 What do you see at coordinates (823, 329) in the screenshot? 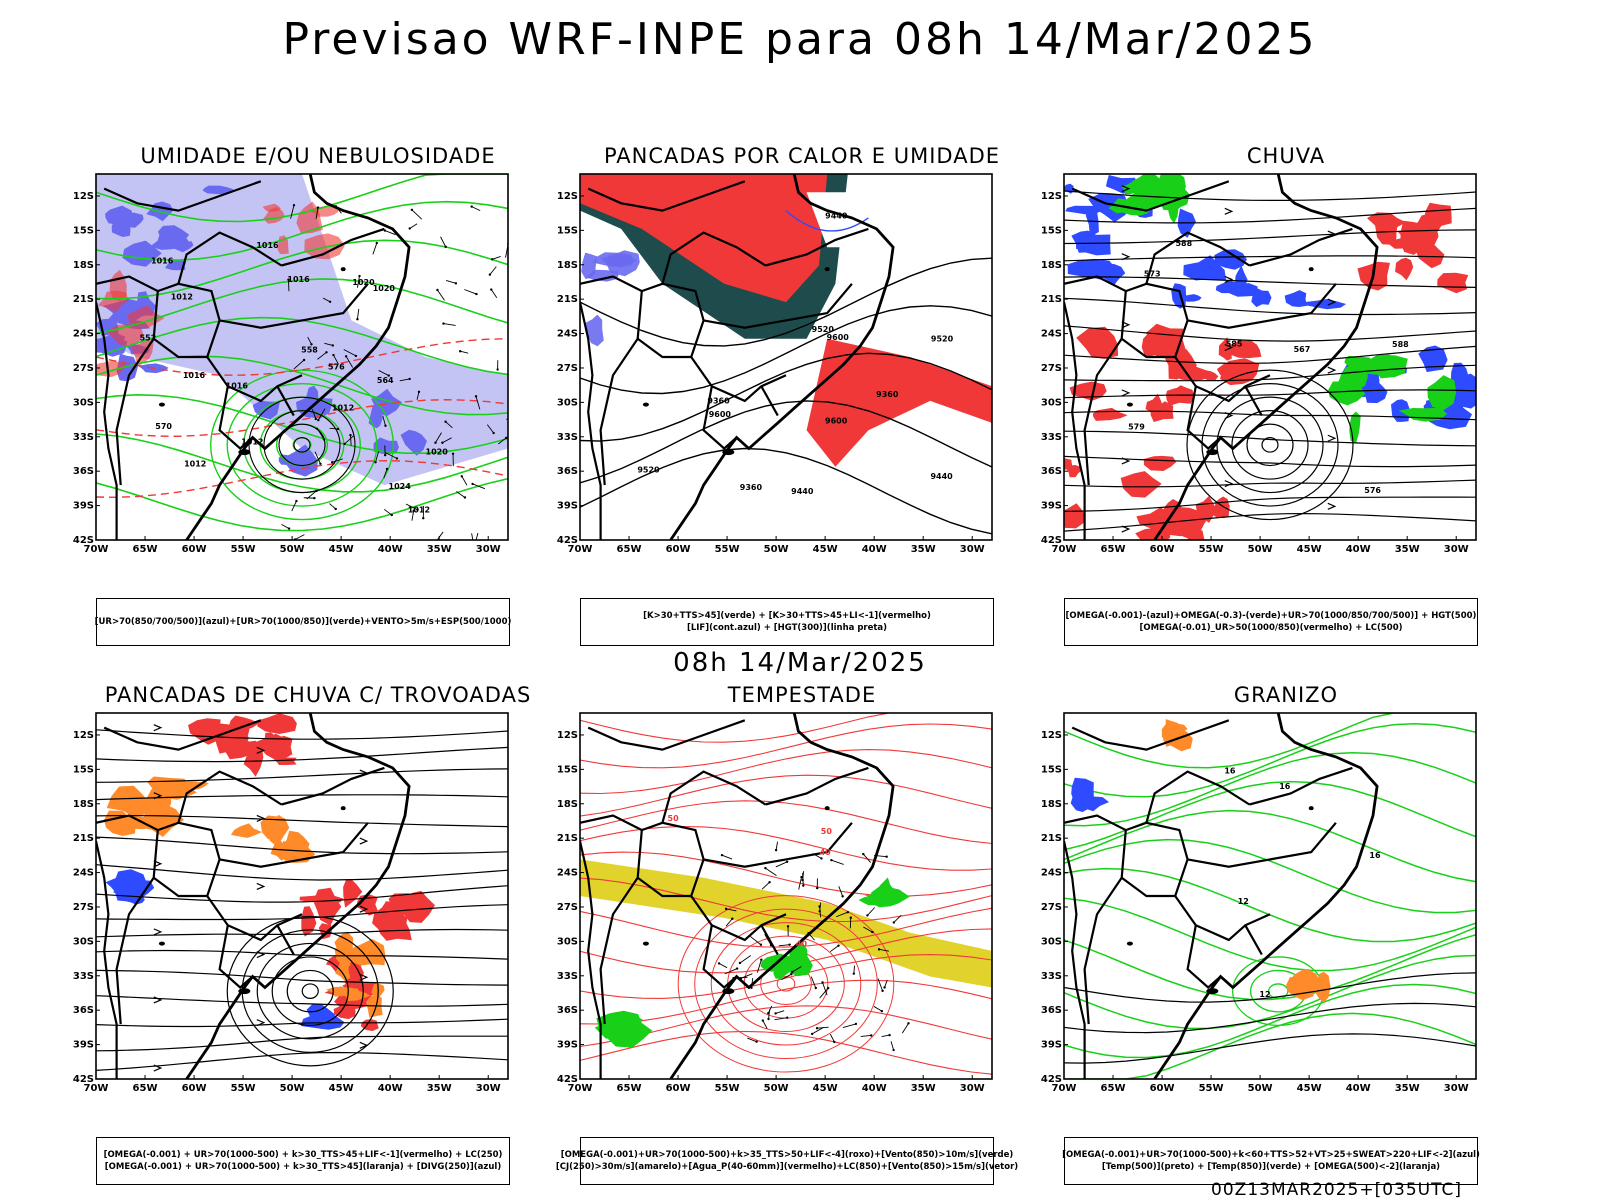
I see `contour-label: 9520` at bounding box center [823, 329].